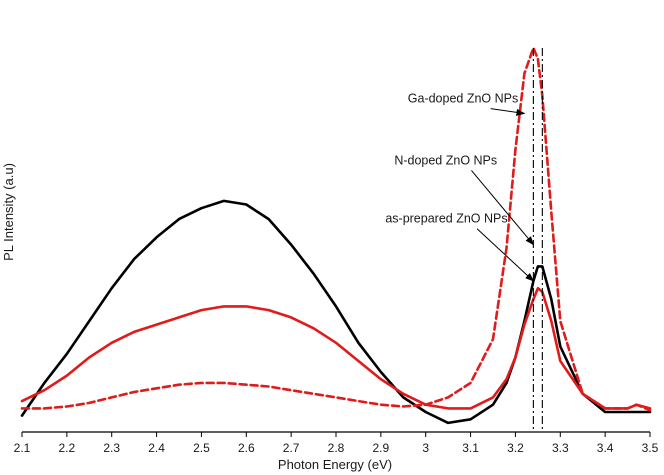  I want to click on x-axis-title: Photon Energy (eV), so click(335, 464).